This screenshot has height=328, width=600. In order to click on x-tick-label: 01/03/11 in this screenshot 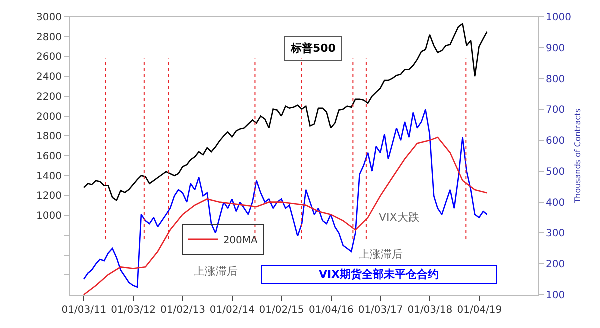, I will do `click(84, 310)`.